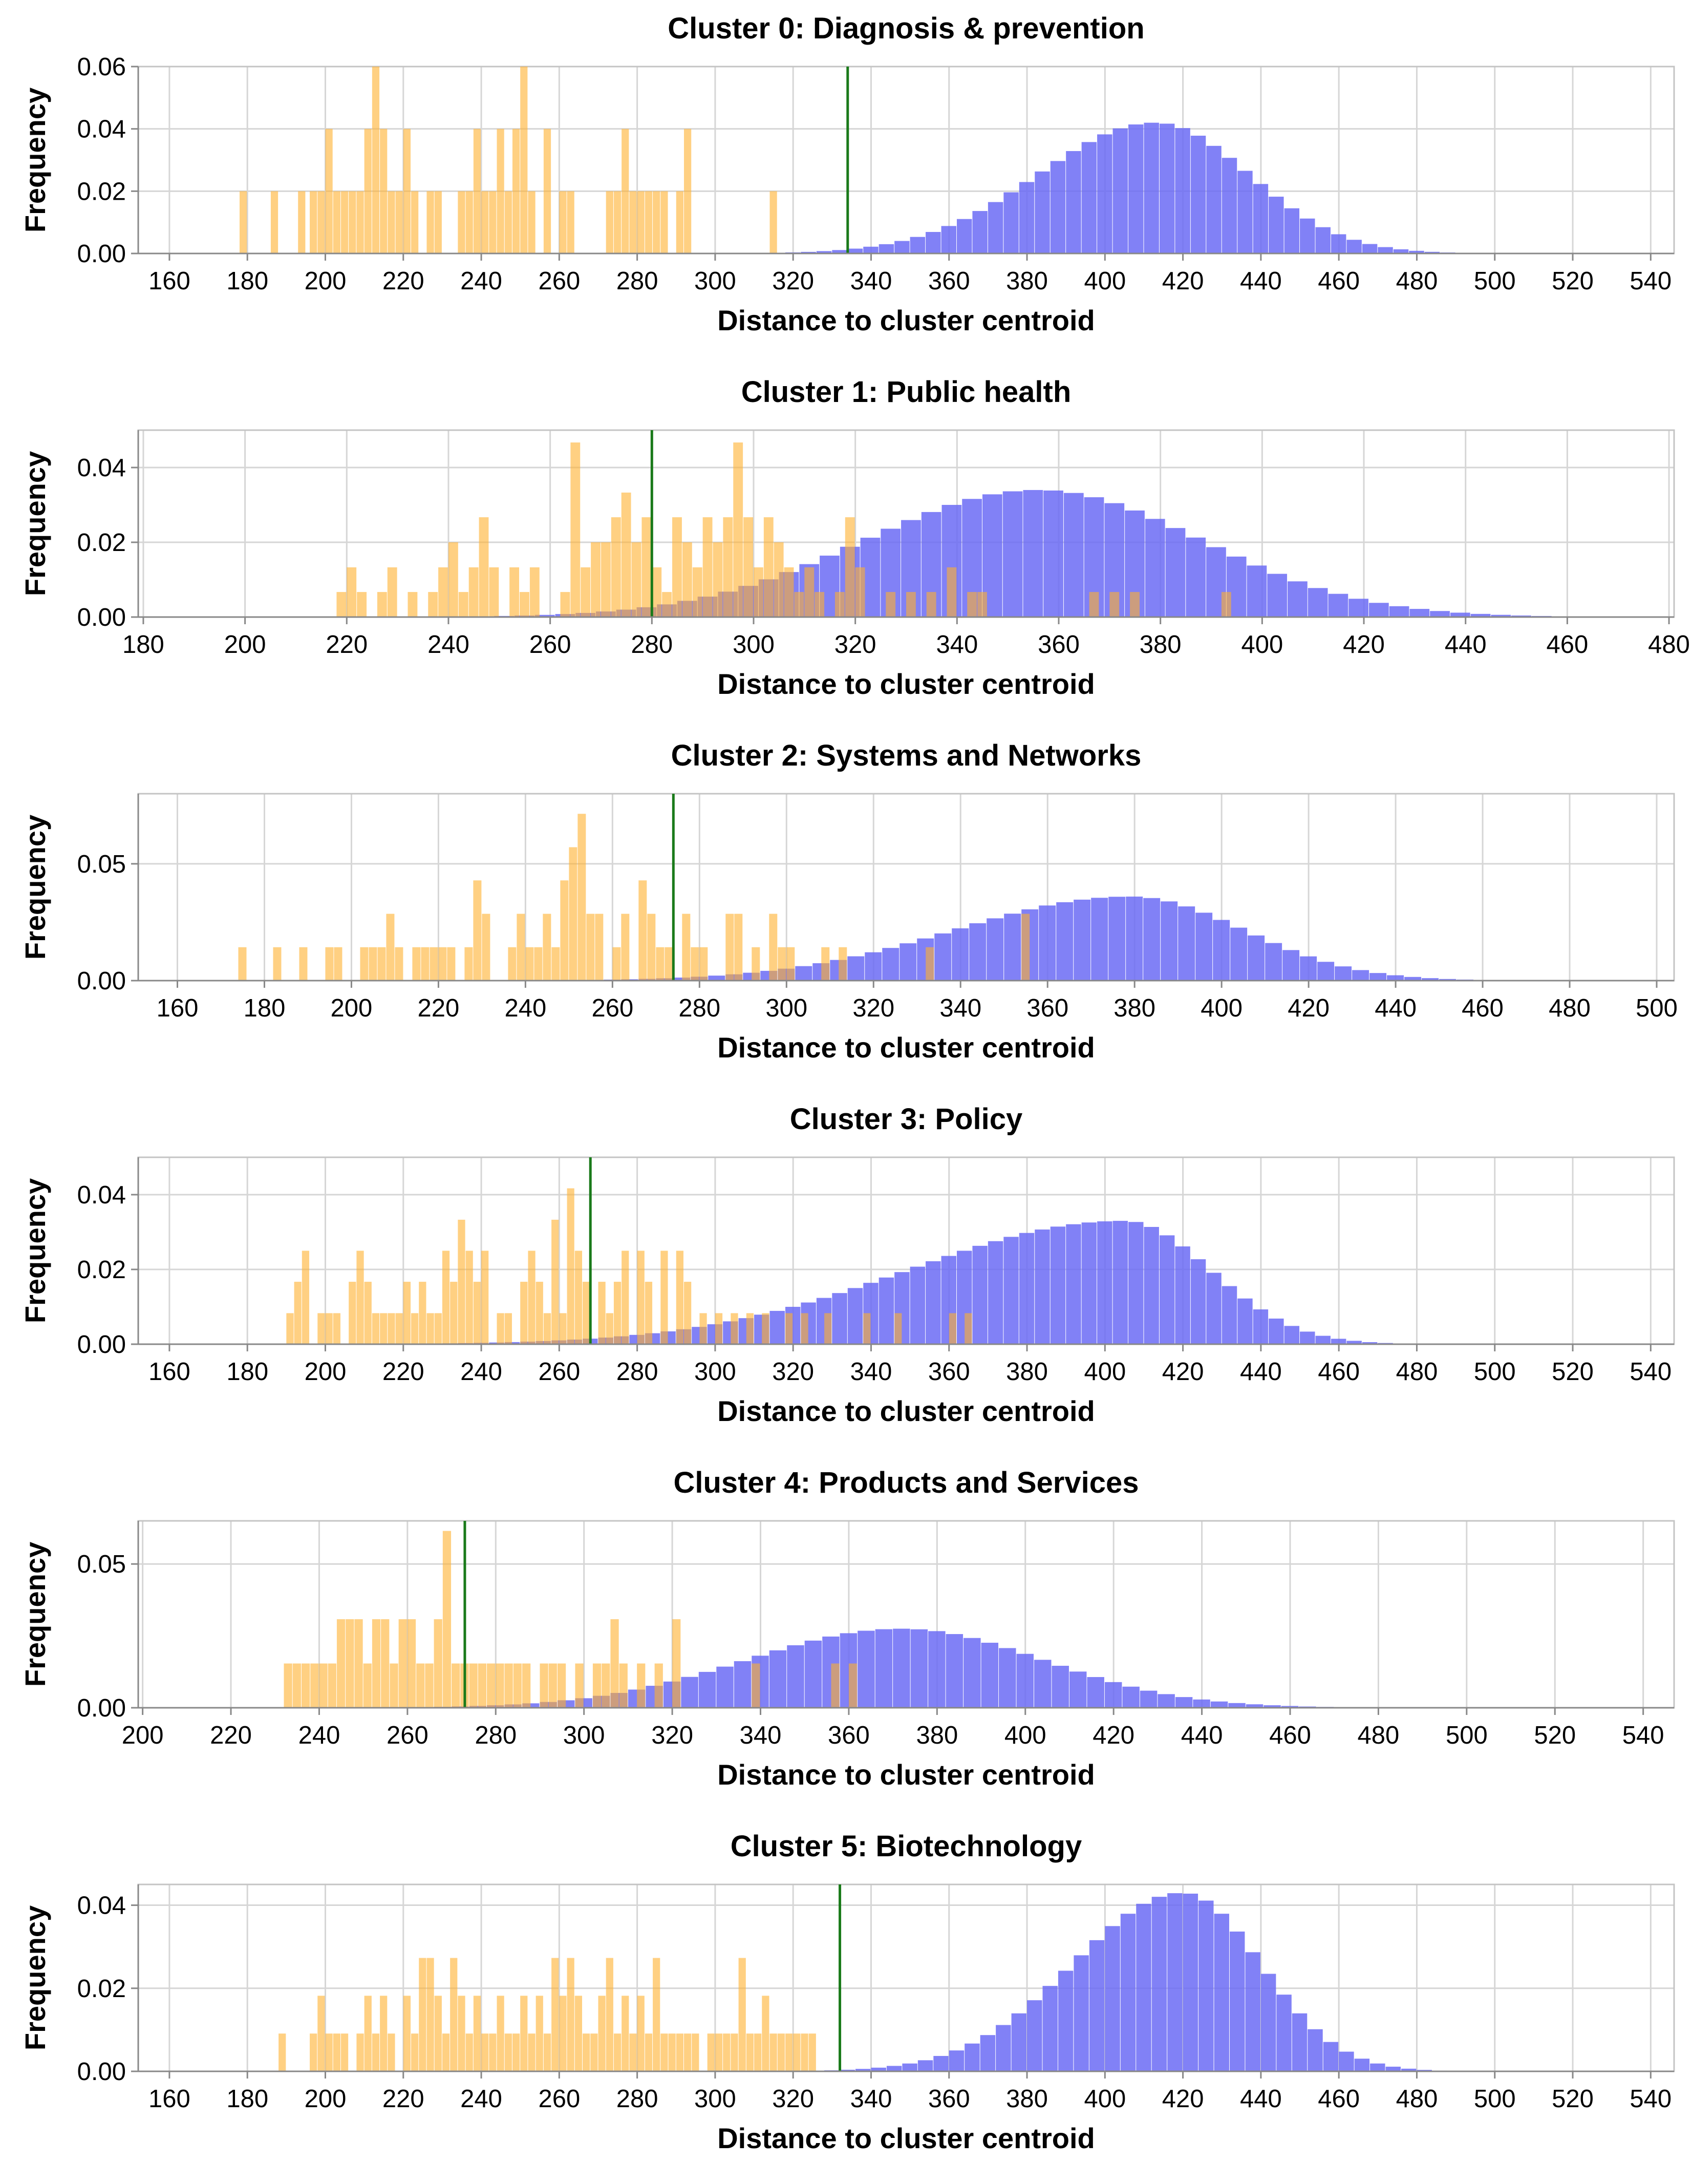 The image size is (1692, 2184). Describe the element at coordinates (949, 2099) in the screenshot. I see `x-tick-label: 360` at that location.